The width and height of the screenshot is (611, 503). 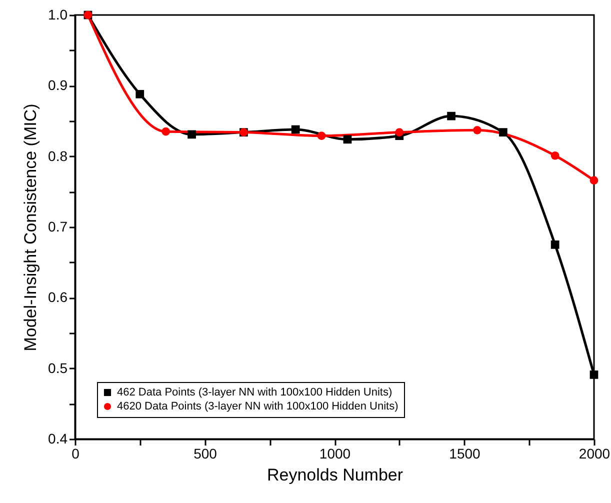 What do you see at coordinates (58, 85) in the screenshot?
I see `y-tick-label: 0.9` at bounding box center [58, 85].